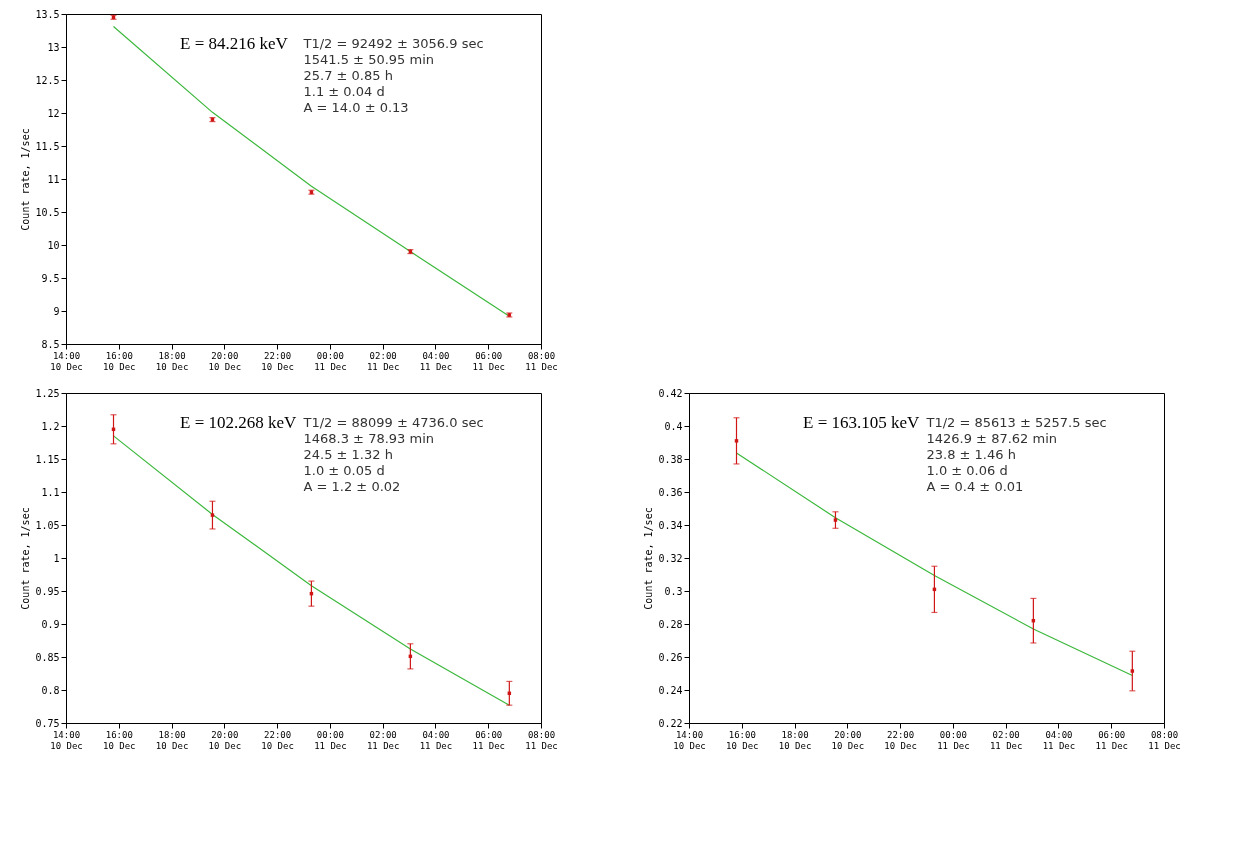  I want to click on annotation: A = 14.0 ± 0.13, so click(356, 107).